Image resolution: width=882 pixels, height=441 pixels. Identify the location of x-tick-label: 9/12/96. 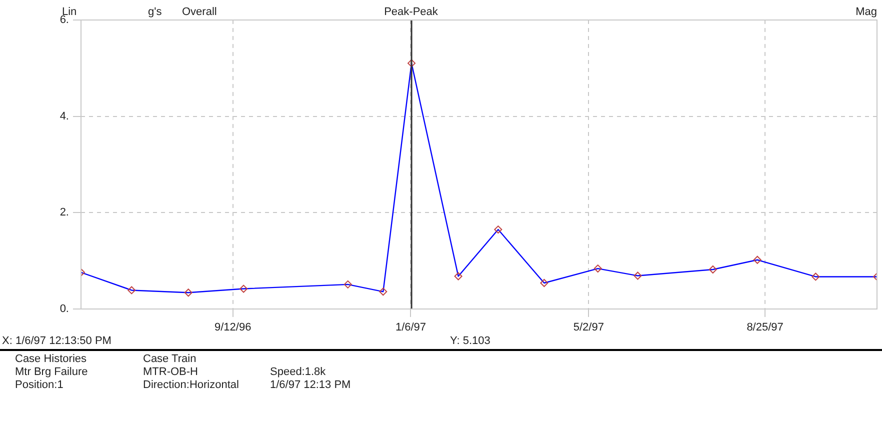
(233, 328).